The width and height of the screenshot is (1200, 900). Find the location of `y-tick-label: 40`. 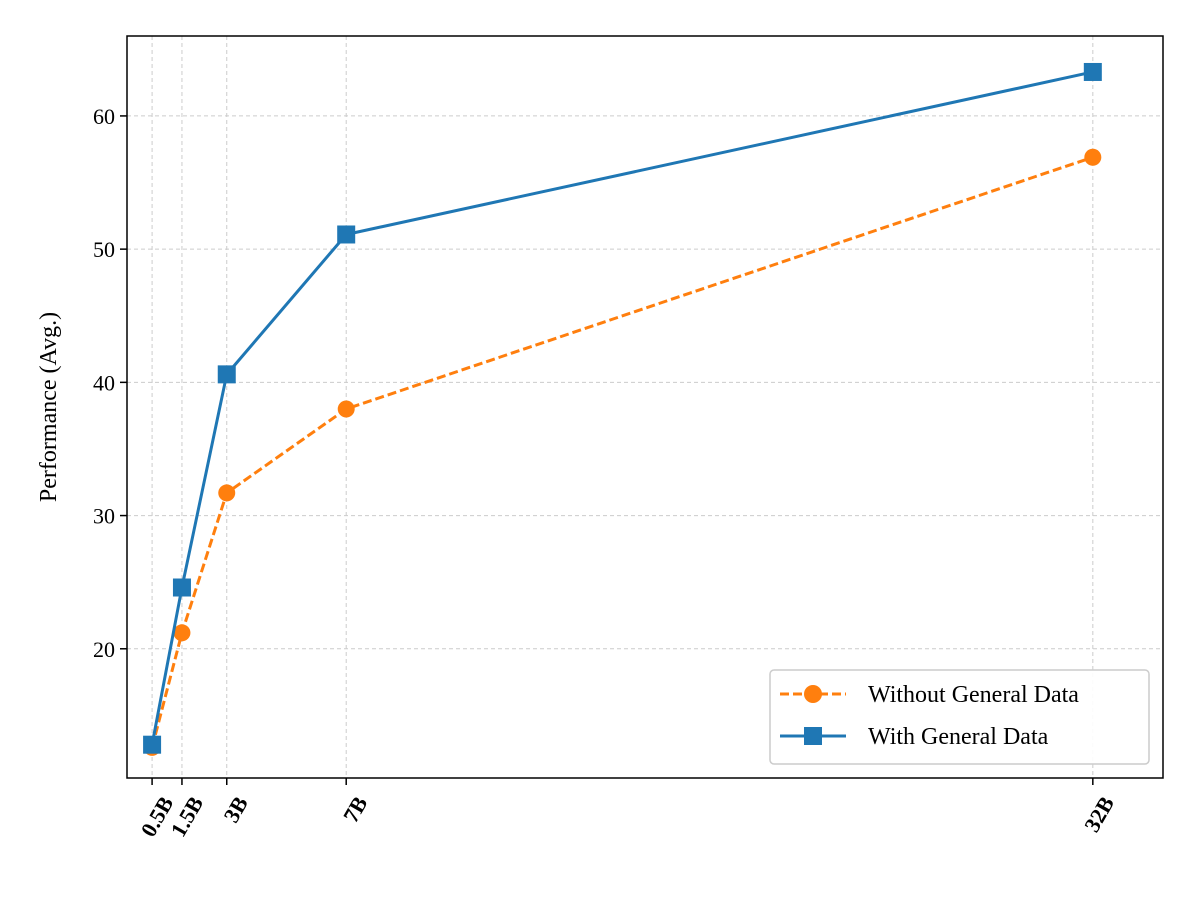

y-tick-label: 40 is located at coordinates (104, 382).